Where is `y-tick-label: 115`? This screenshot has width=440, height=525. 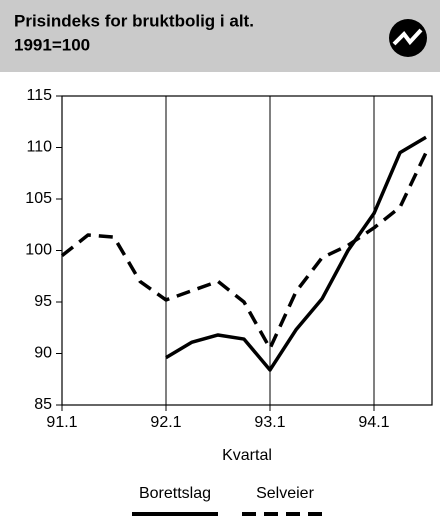 y-tick-label: 115 is located at coordinates (39, 95).